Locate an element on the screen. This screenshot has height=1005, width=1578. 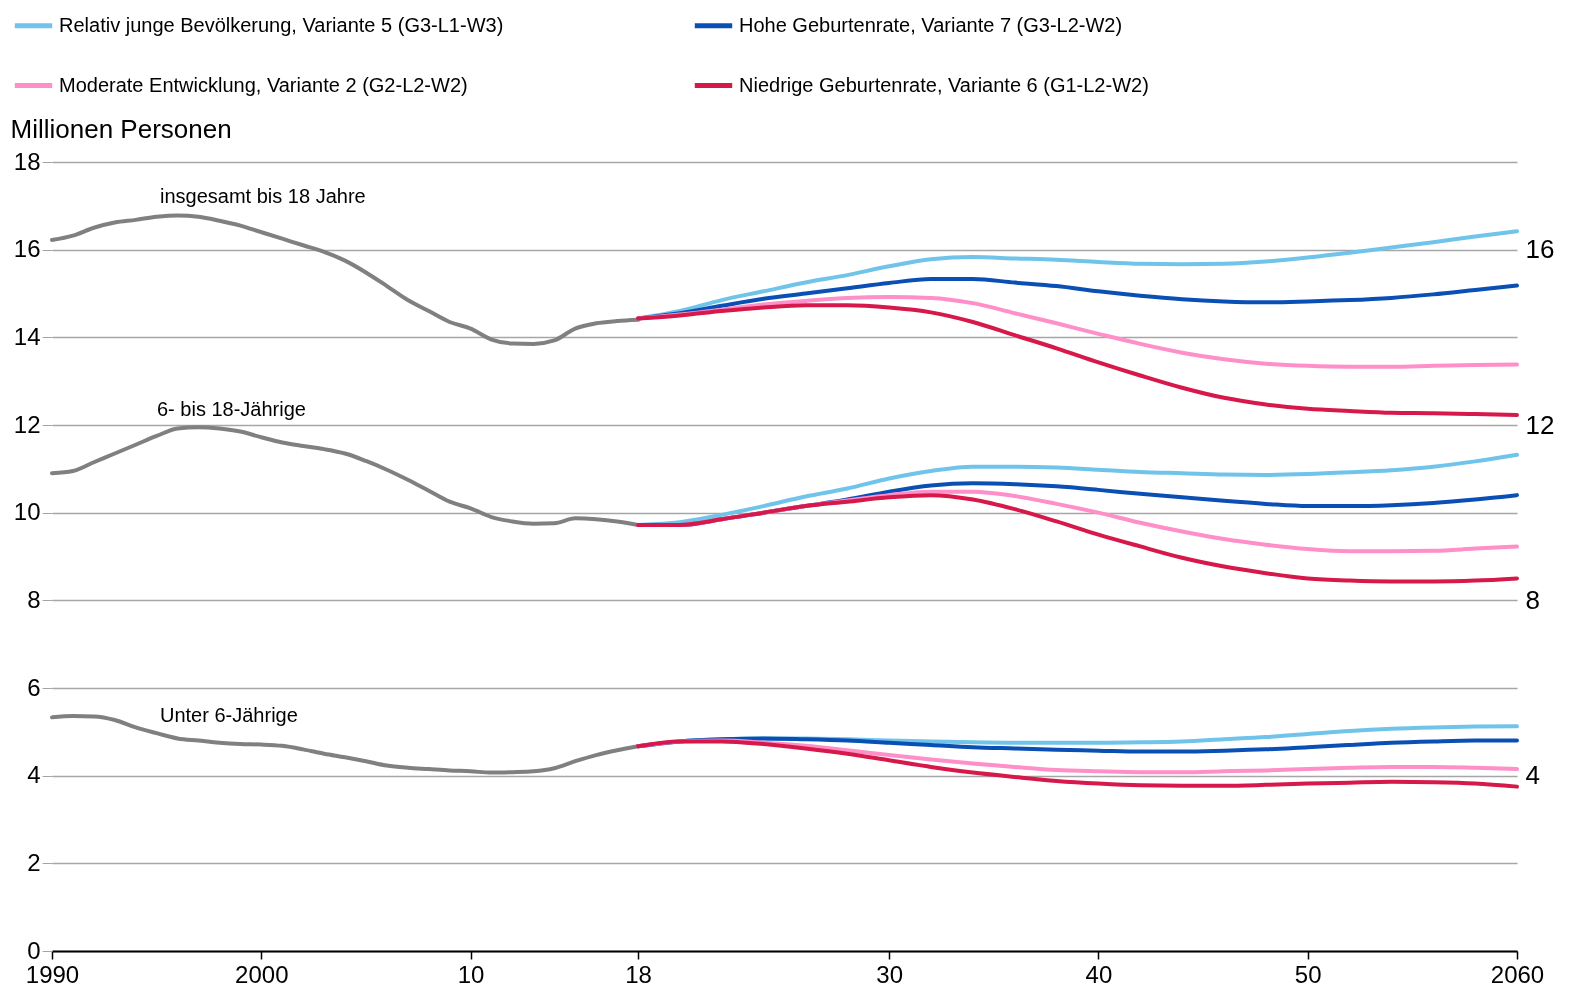
x-tick-label: 30 is located at coordinates (889, 974).